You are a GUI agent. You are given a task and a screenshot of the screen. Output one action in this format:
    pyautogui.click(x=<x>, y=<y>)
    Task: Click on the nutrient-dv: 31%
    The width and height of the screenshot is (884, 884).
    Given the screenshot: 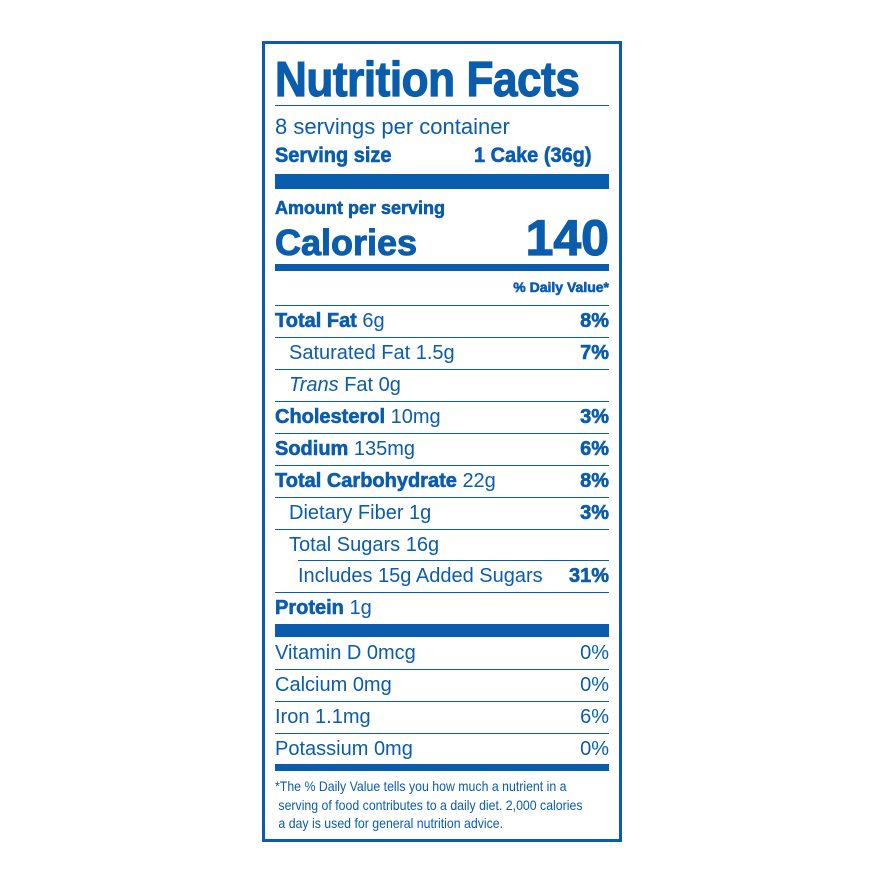 What is the action you would take?
    pyautogui.click(x=589, y=576)
    